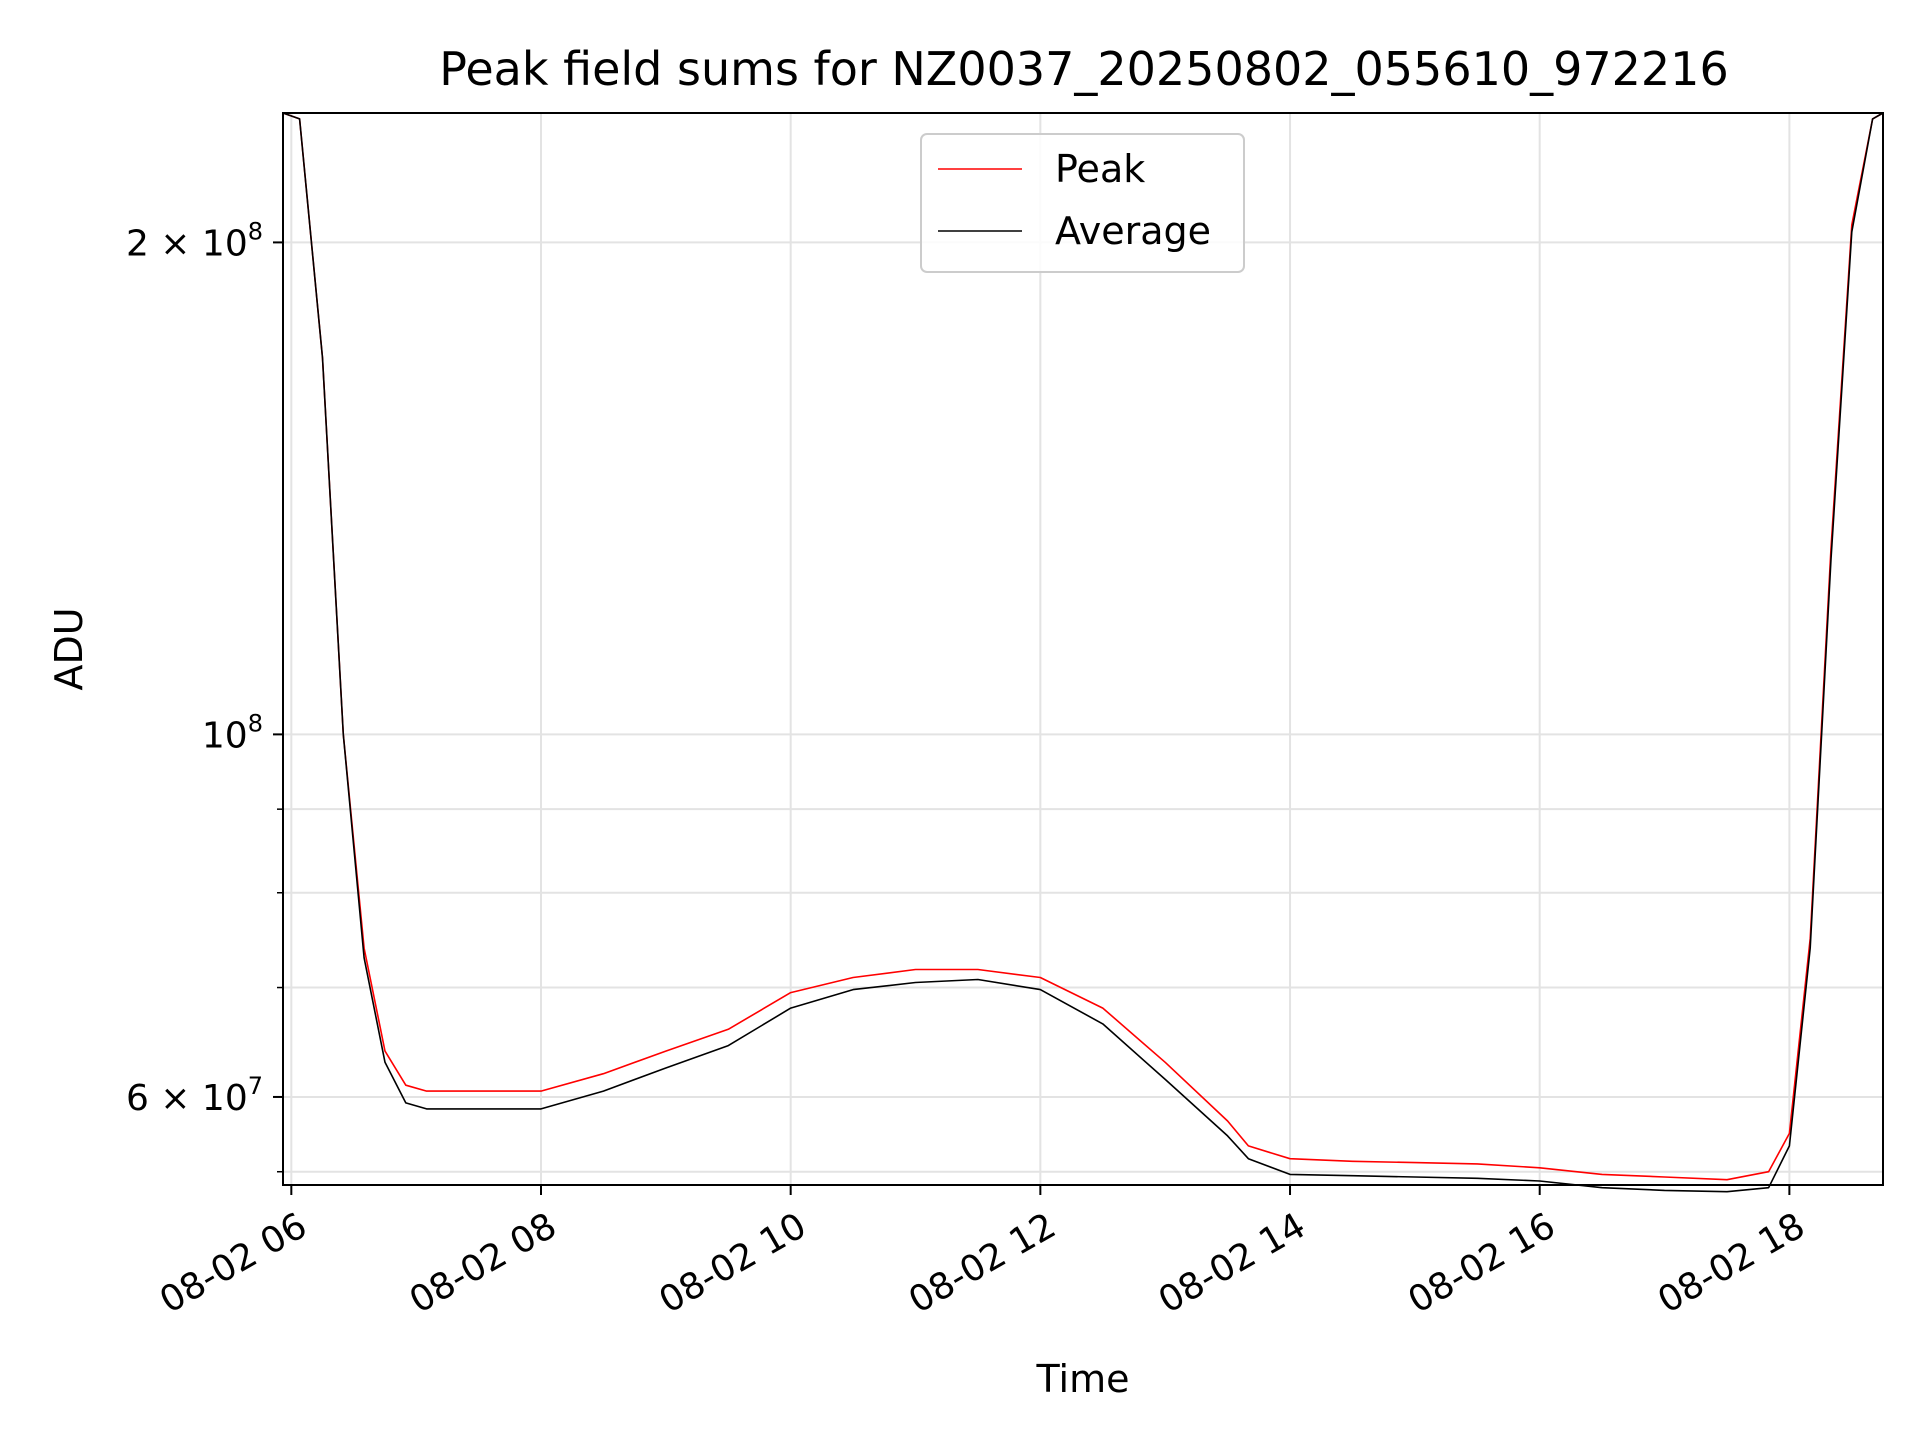  I want to click on legend-label-peak: Peak, so click(1100, 169).